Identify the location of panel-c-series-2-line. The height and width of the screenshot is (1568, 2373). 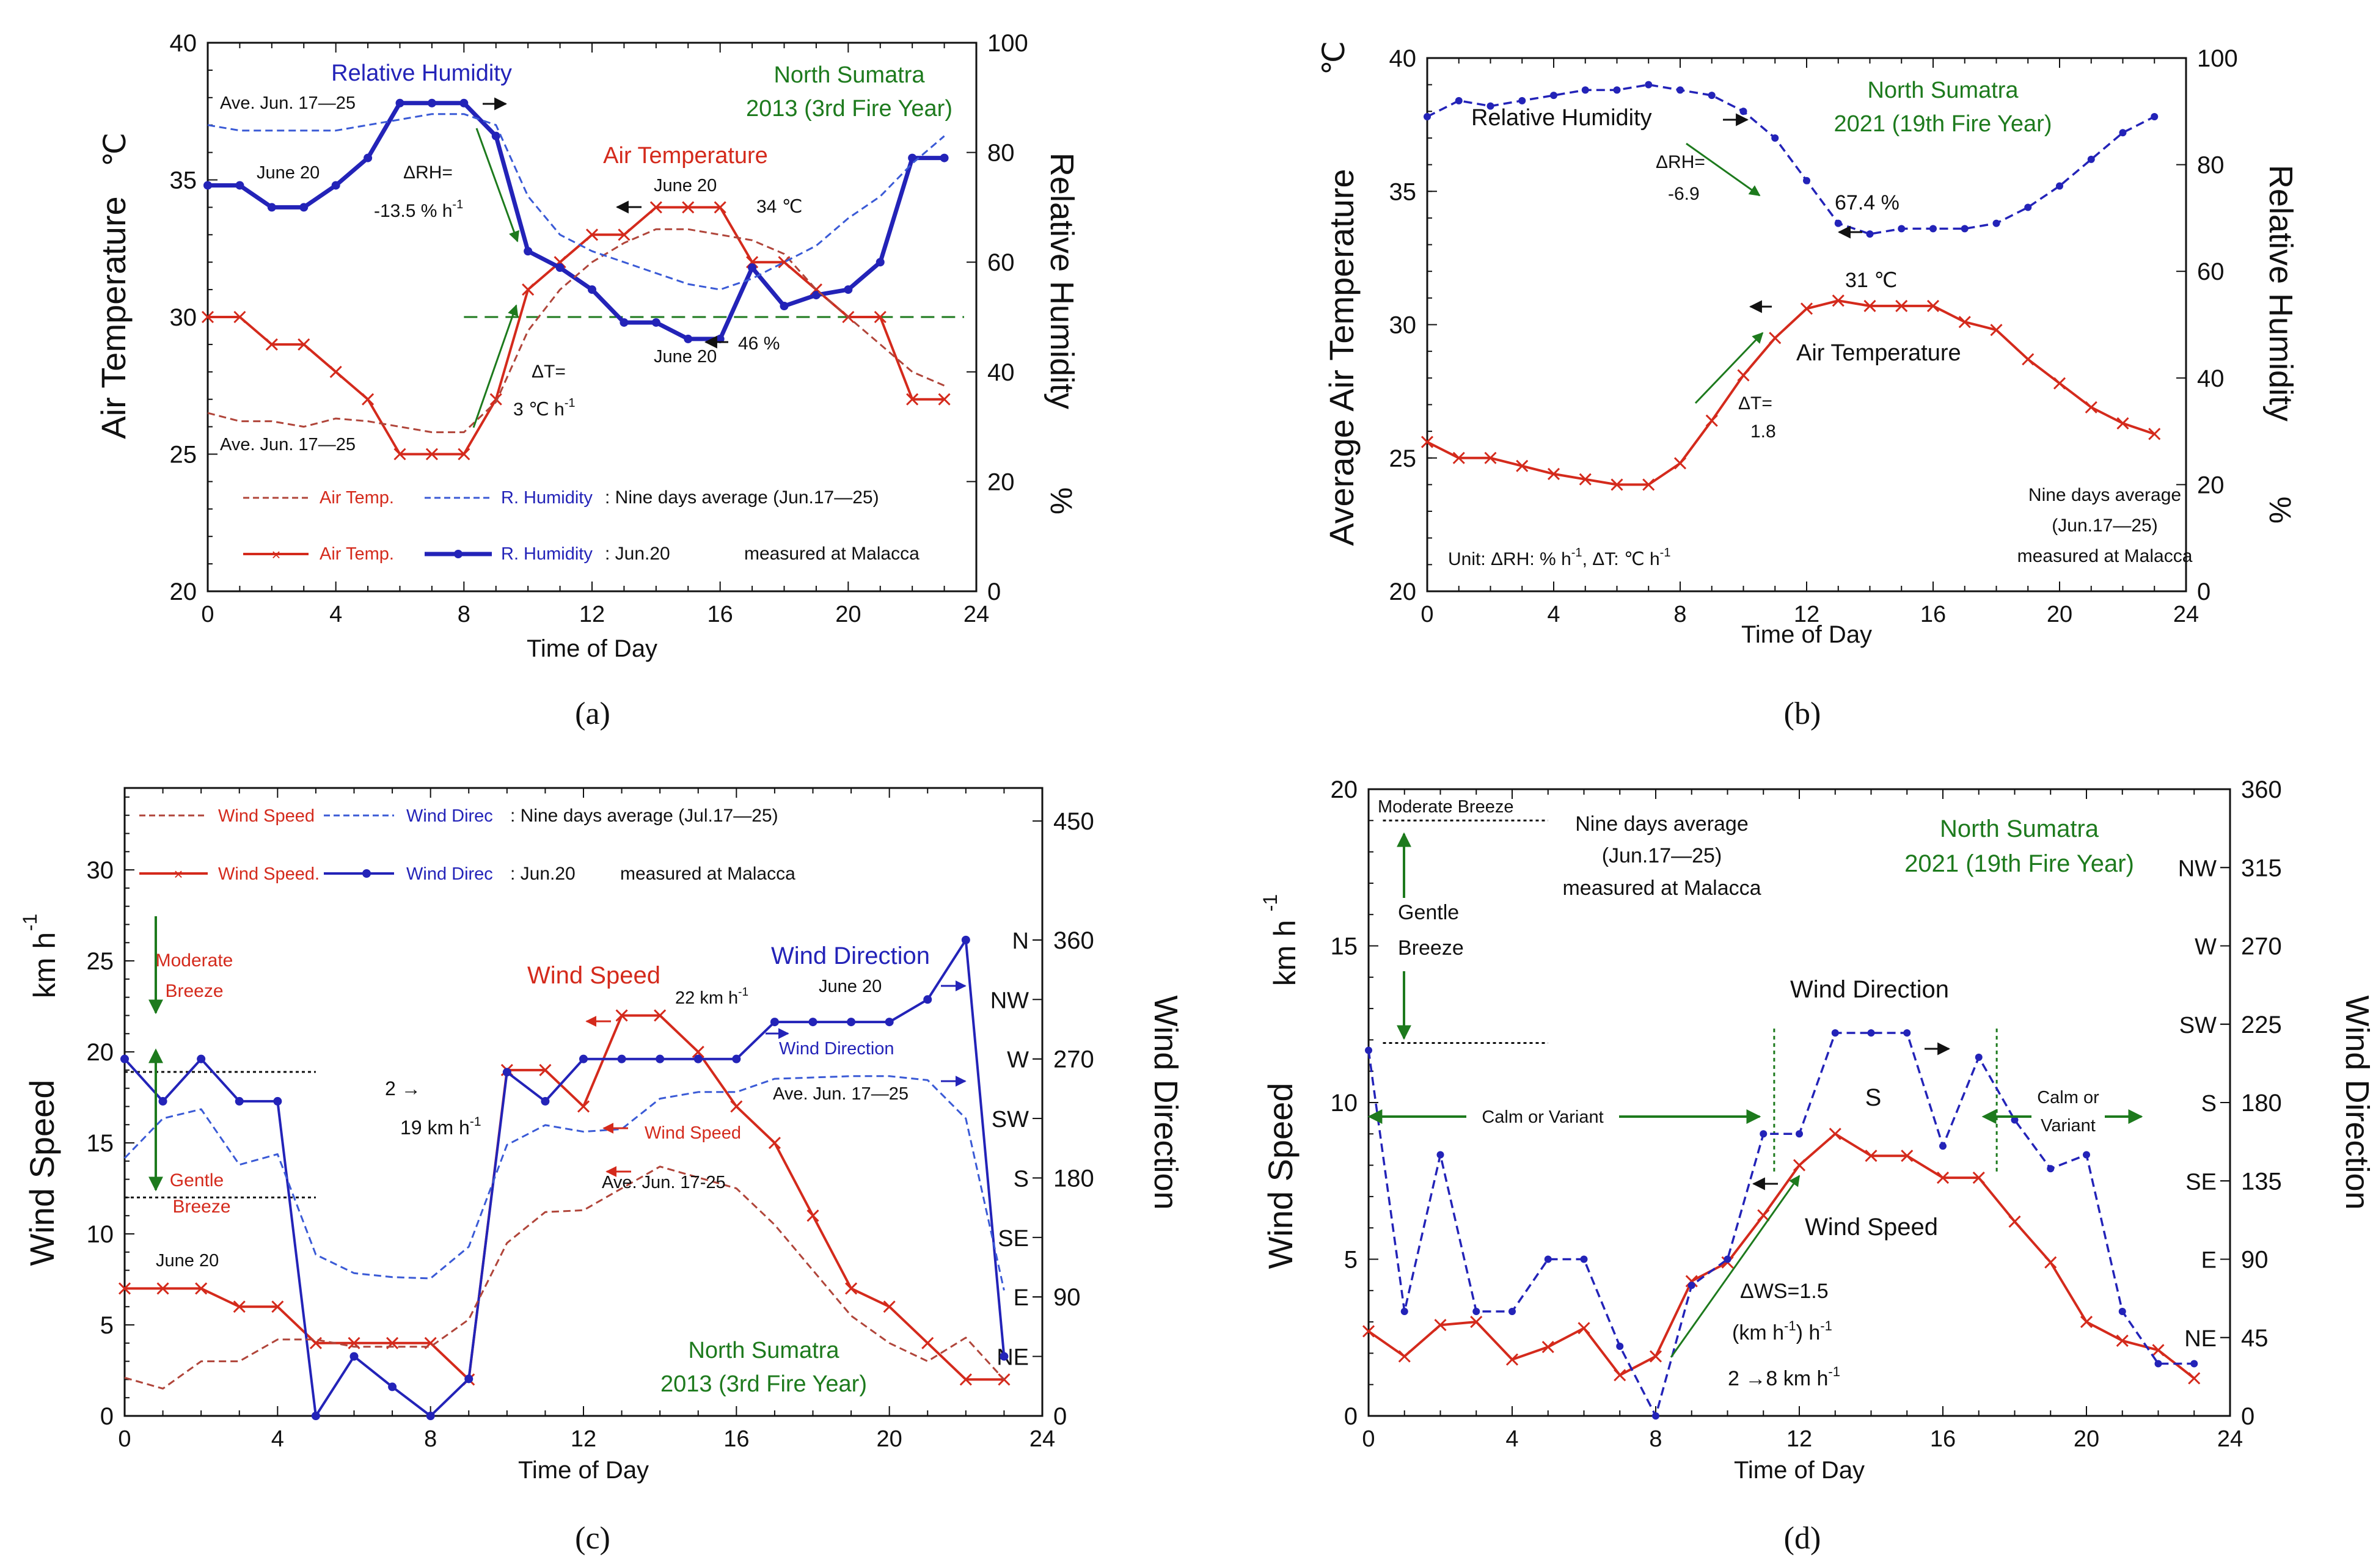
(564, 1277).